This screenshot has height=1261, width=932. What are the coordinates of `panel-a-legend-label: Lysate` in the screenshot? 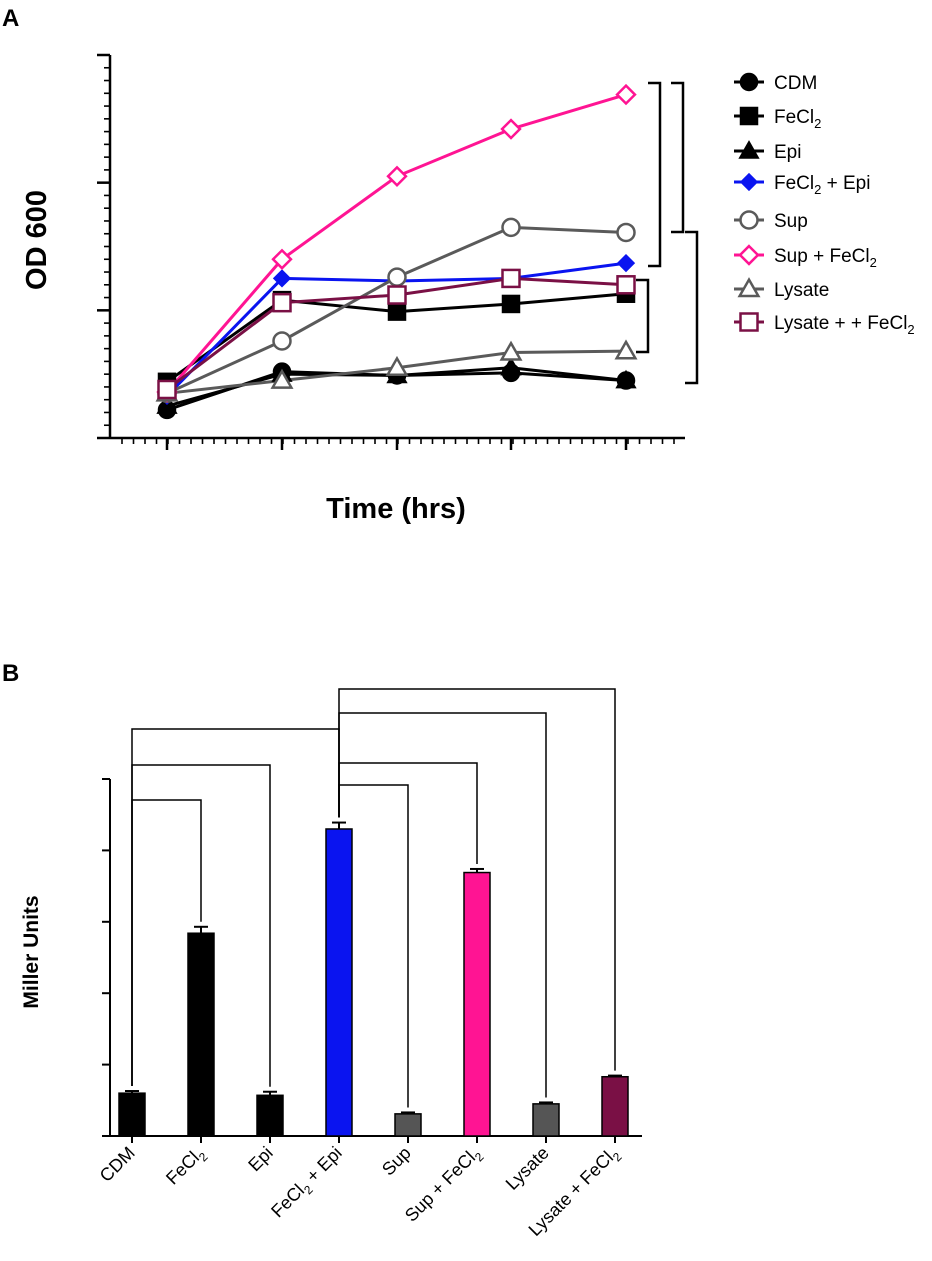 It's located at (801, 290).